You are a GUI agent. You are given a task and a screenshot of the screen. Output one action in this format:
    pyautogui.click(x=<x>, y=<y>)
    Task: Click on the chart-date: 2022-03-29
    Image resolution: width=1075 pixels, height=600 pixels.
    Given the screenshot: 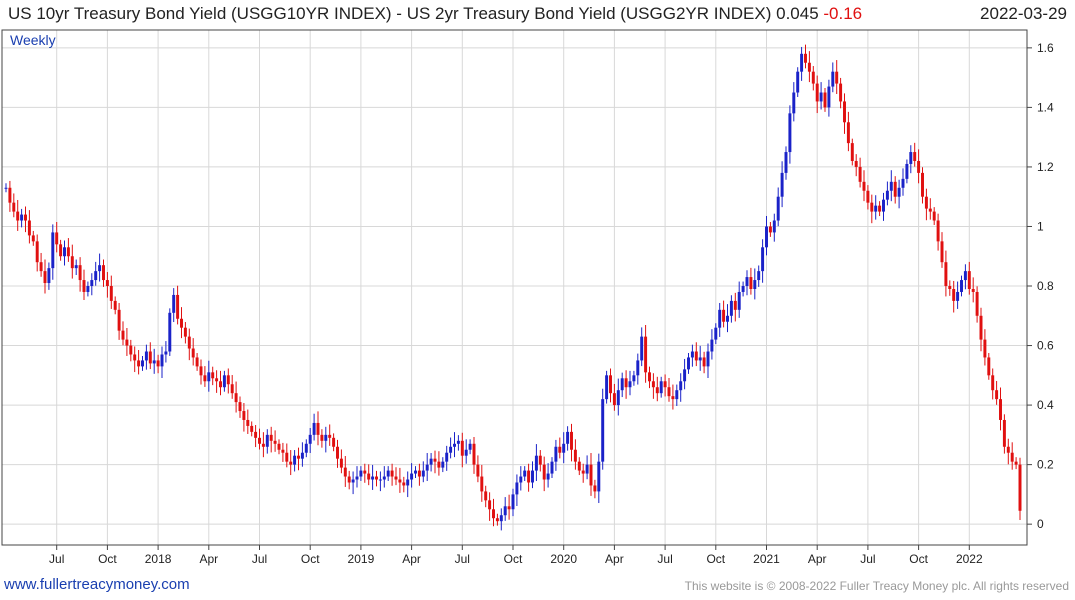 What is the action you would take?
    pyautogui.click(x=1023, y=13)
    